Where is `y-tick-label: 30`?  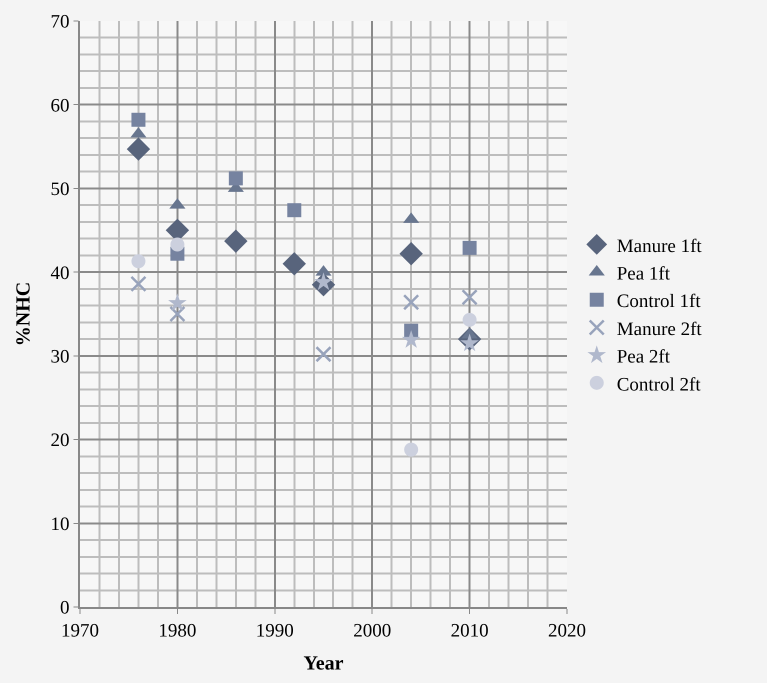
y-tick-label: 30 is located at coordinates (60, 357).